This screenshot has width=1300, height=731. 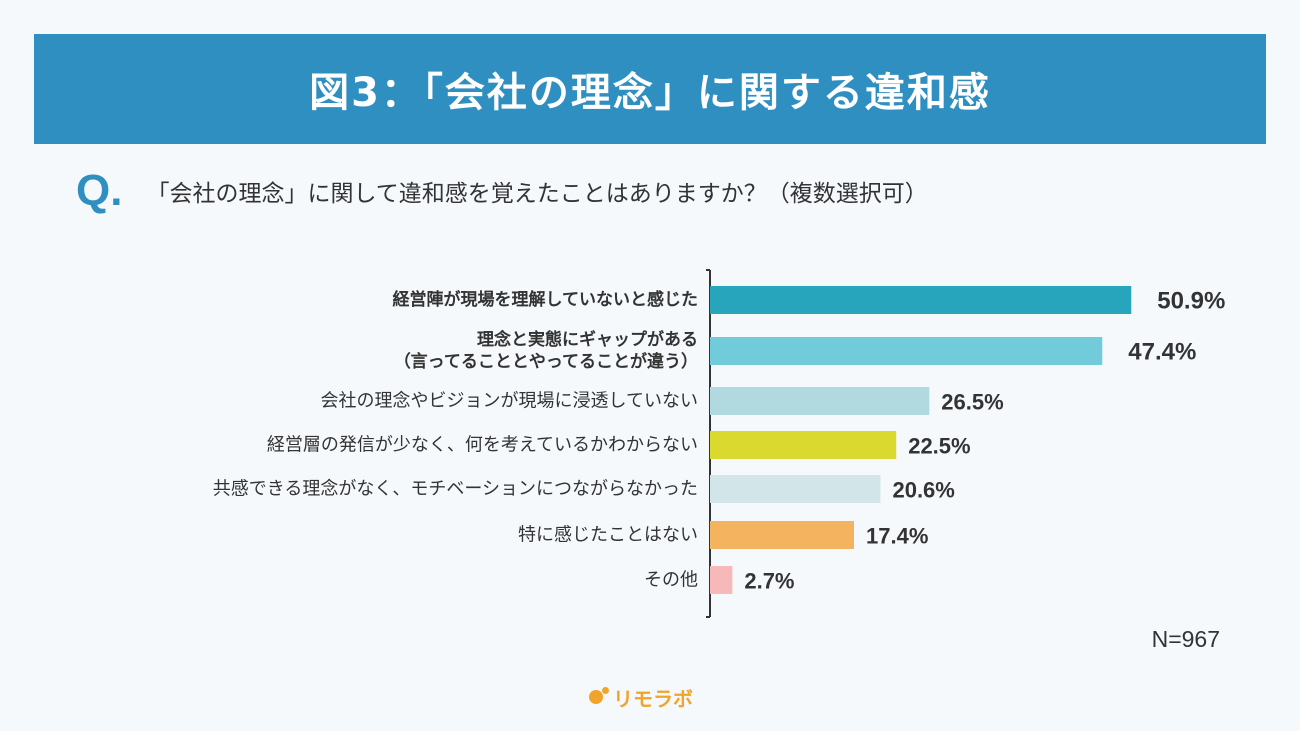 What do you see at coordinates (509, 401) in the screenshot?
I see `category-label-3: 会社の理念やビジョンが現場に浸透していない` at bounding box center [509, 401].